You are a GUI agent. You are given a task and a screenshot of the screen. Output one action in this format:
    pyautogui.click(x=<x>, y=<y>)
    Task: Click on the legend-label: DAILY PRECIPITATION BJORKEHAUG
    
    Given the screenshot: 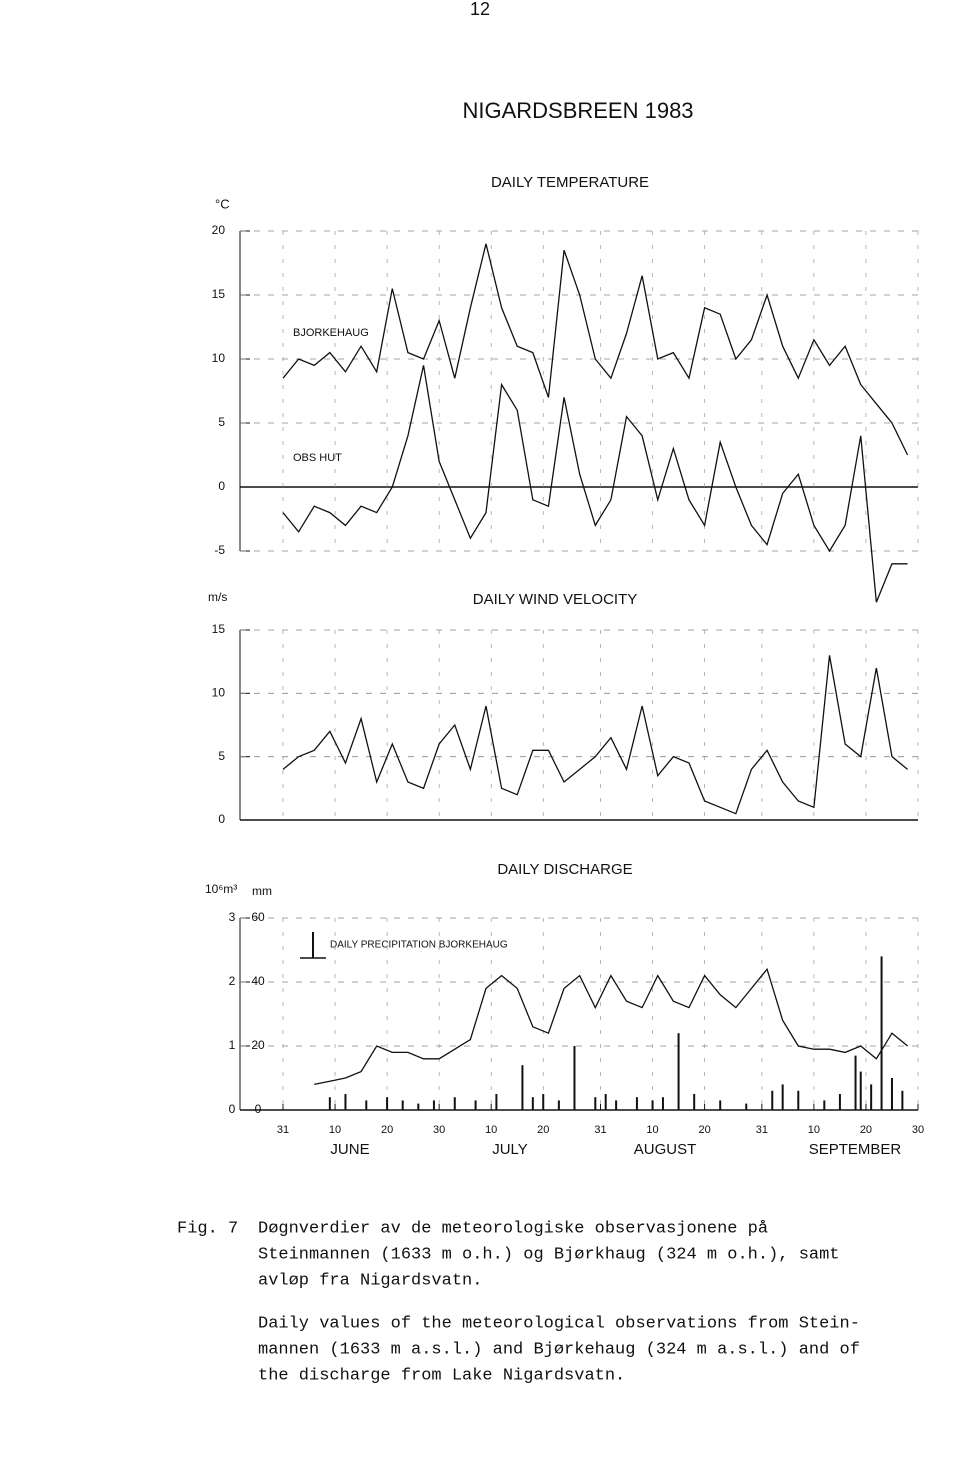 What is the action you would take?
    pyautogui.click(x=419, y=945)
    